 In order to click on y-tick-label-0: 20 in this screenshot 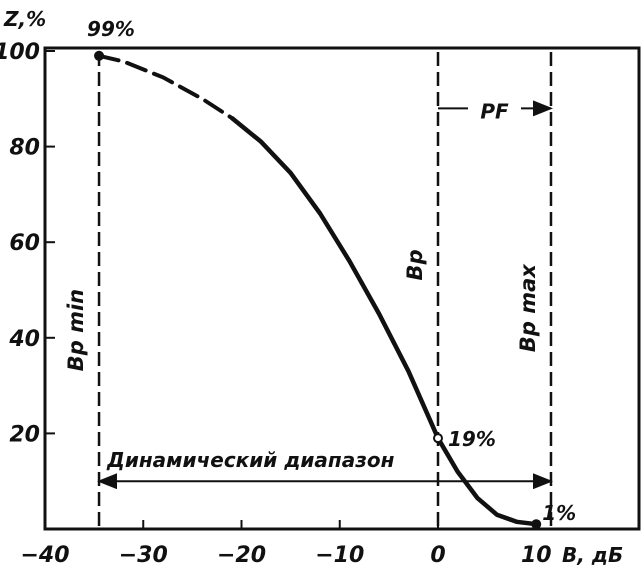, I will do `click(24, 434)`.